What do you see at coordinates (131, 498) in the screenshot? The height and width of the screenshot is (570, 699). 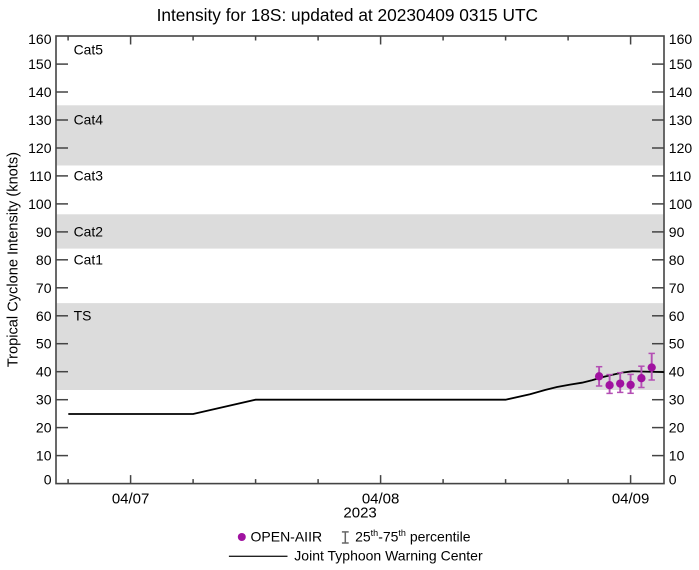 I see `svg-text: 04/07` at bounding box center [131, 498].